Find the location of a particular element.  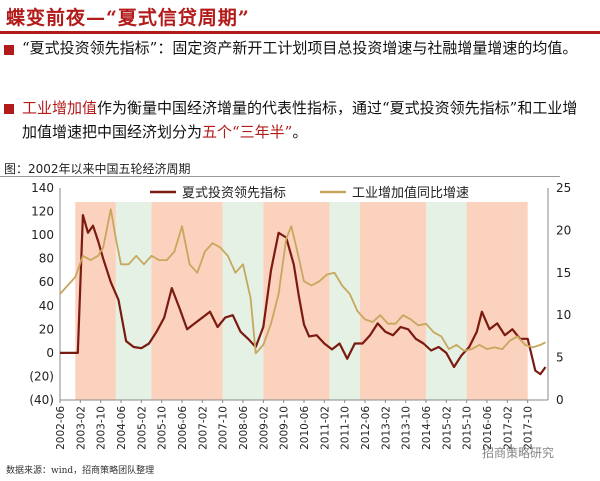

x-tick-label: 2017-02 is located at coordinates (508, 428).